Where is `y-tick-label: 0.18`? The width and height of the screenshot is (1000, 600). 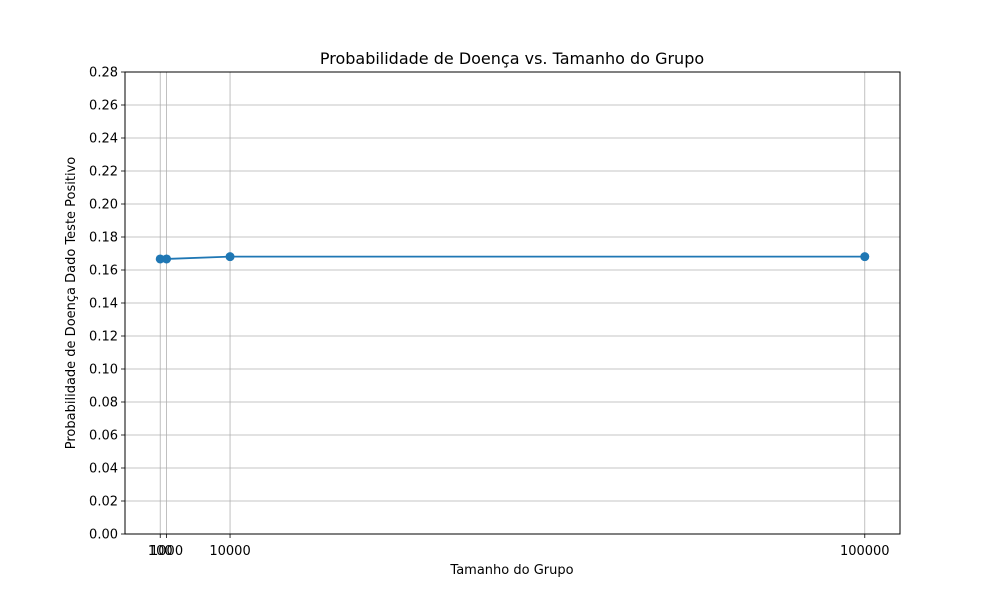 y-tick-label: 0.18 is located at coordinates (103, 238).